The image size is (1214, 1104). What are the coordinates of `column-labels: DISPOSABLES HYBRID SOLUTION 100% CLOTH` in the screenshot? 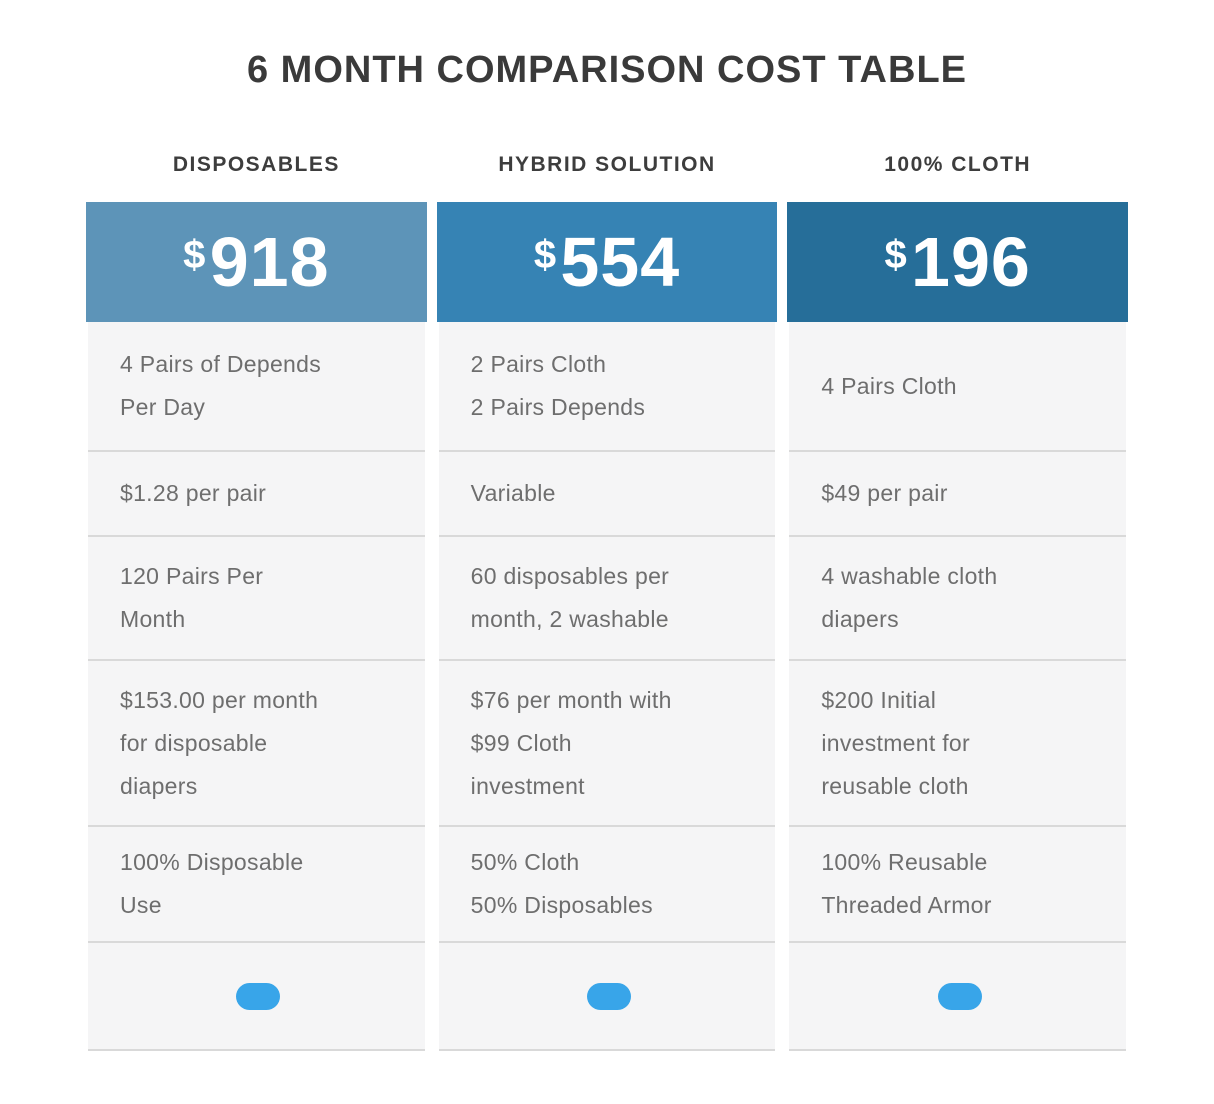 It's located at (607, 165).